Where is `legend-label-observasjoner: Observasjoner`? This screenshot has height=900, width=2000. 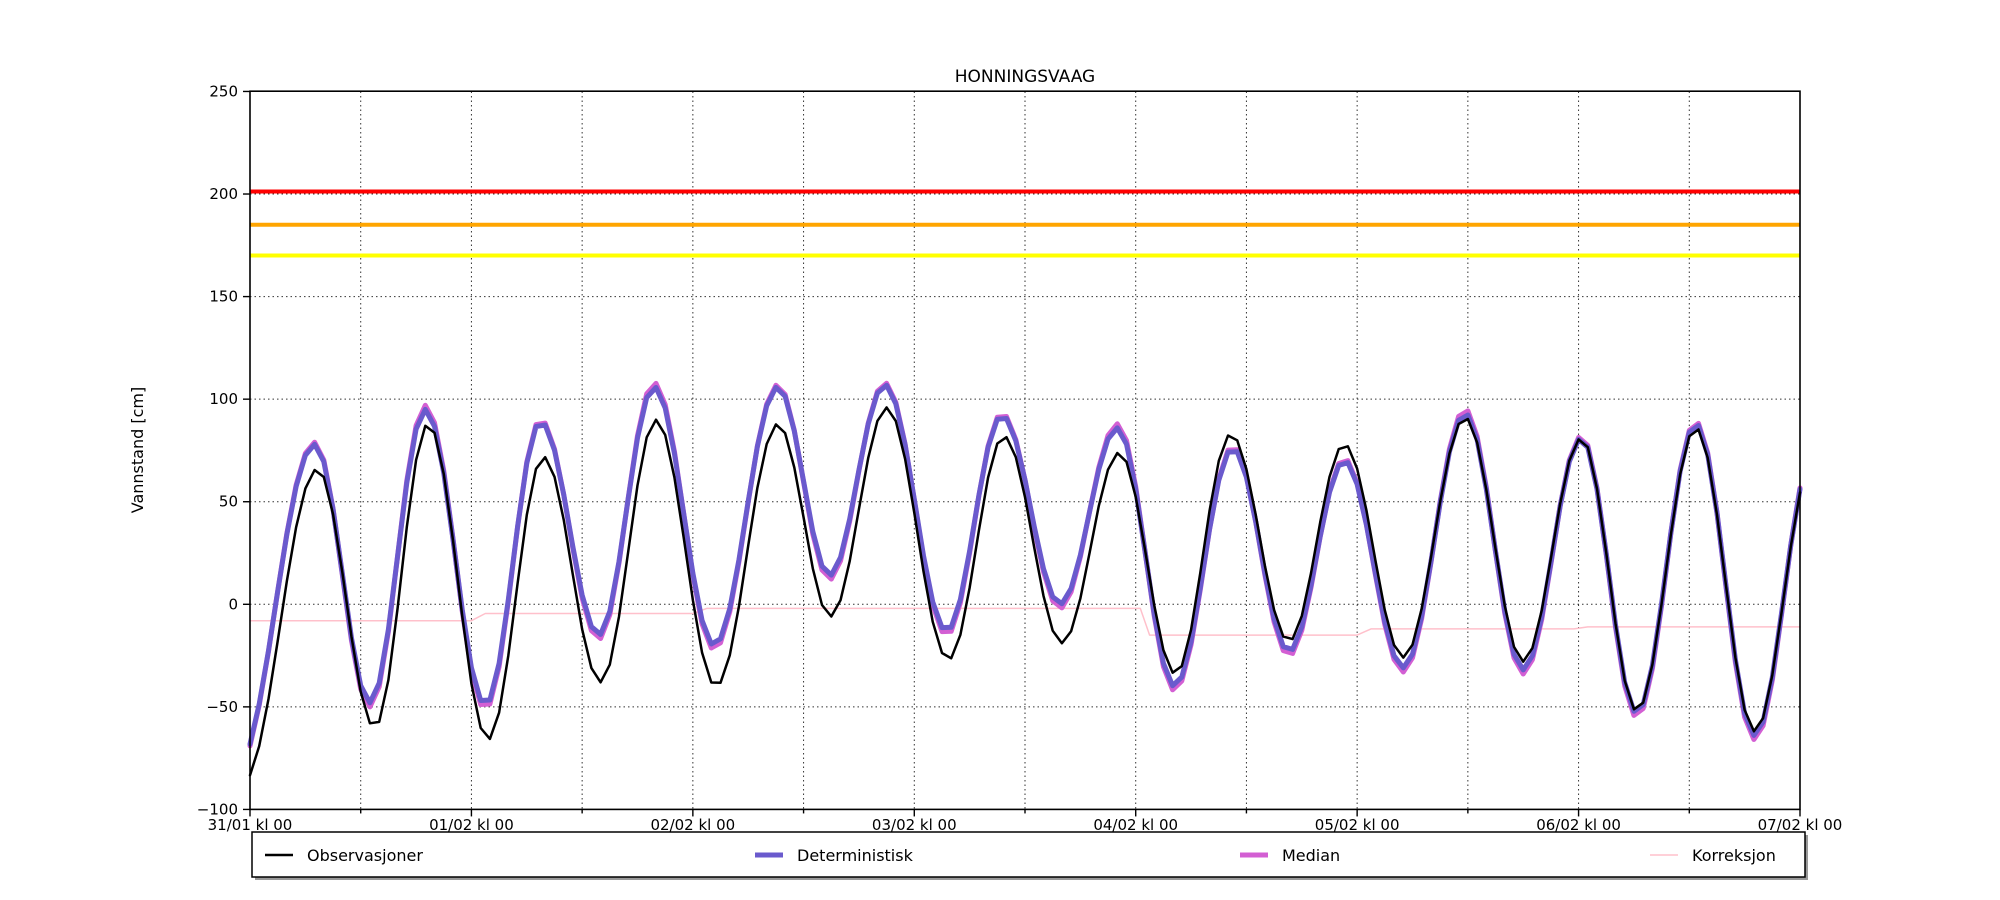 legend-label-observasjoner: Observasjoner is located at coordinates (365, 855).